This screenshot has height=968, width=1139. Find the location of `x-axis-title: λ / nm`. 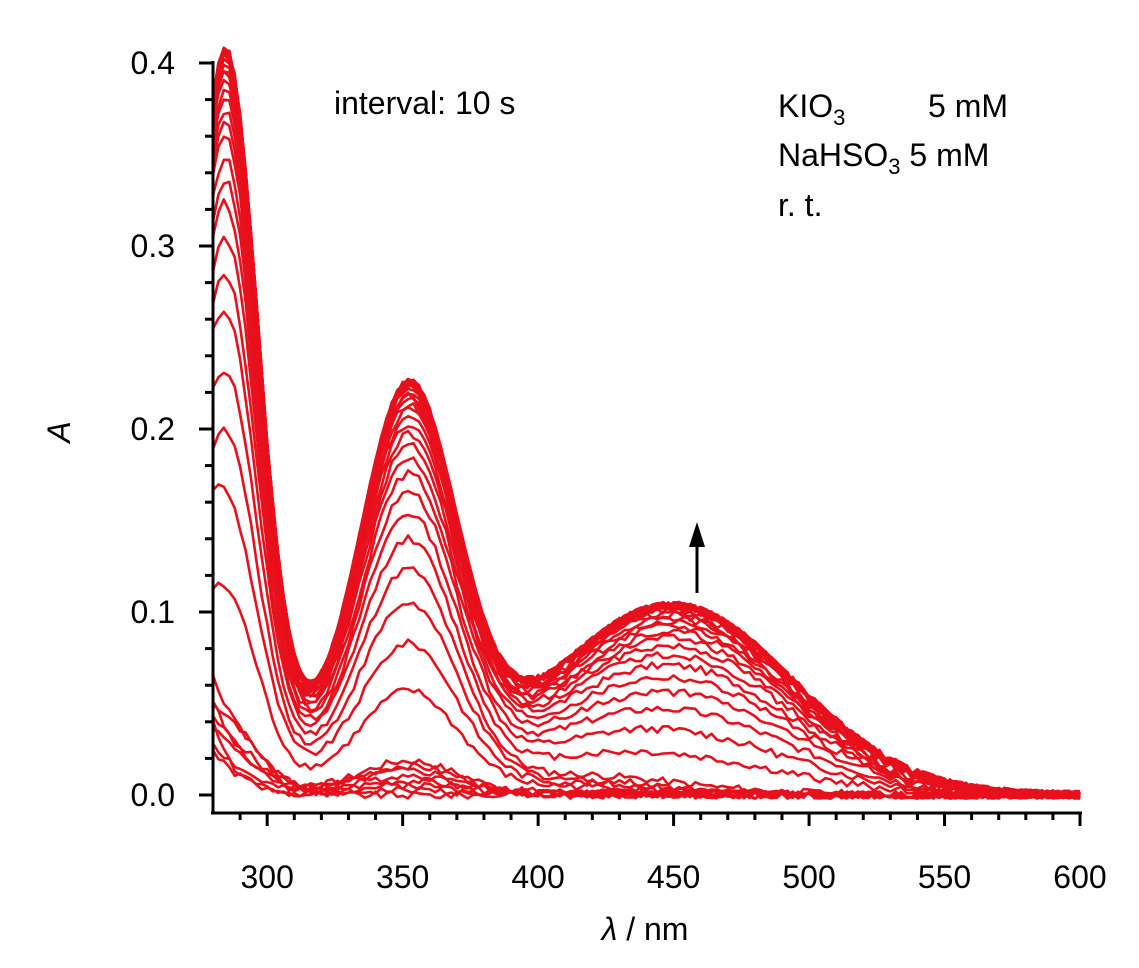

x-axis-title: λ / nm is located at coordinates (644, 929).